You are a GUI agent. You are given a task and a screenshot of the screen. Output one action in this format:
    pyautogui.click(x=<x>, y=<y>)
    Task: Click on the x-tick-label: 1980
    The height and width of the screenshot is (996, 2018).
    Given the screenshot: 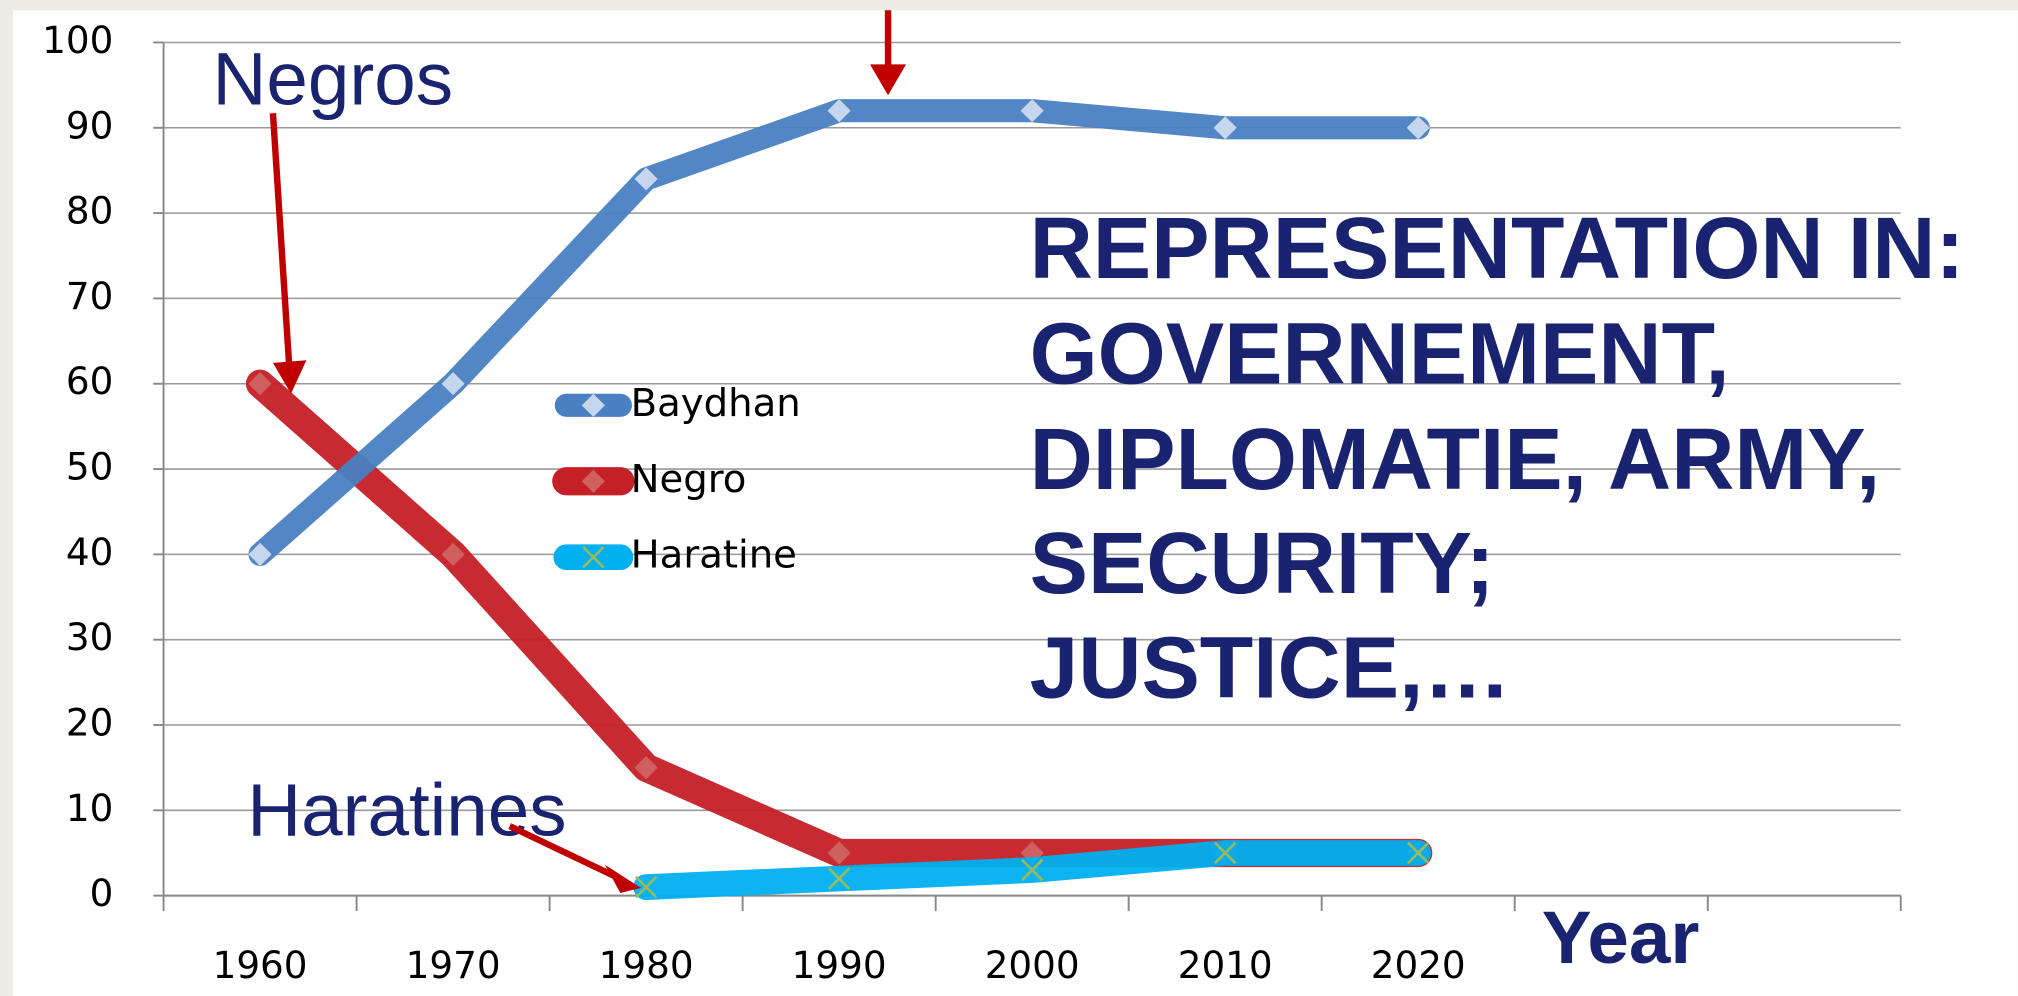 What is the action you would take?
    pyautogui.click(x=646, y=965)
    